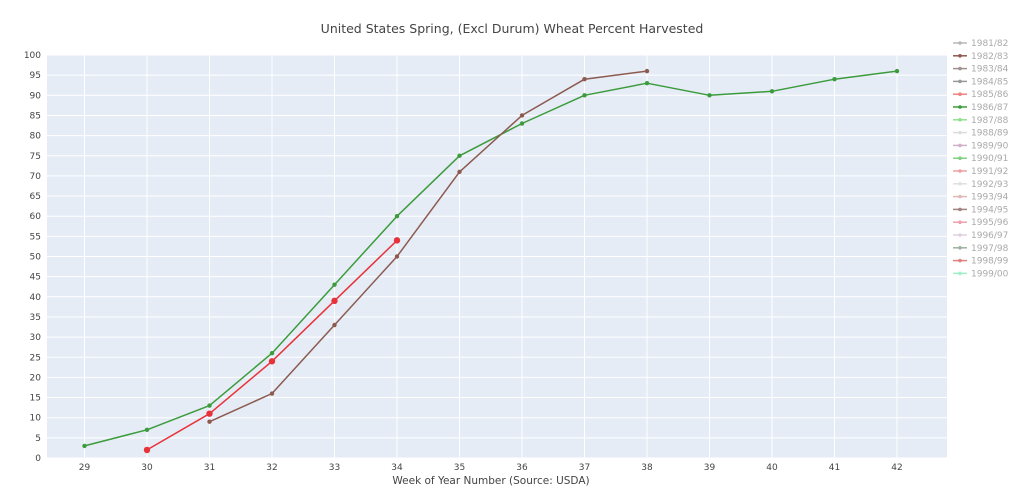 The height and width of the screenshot is (501, 1024). I want to click on legend-item: 1990/91, so click(980, 159).